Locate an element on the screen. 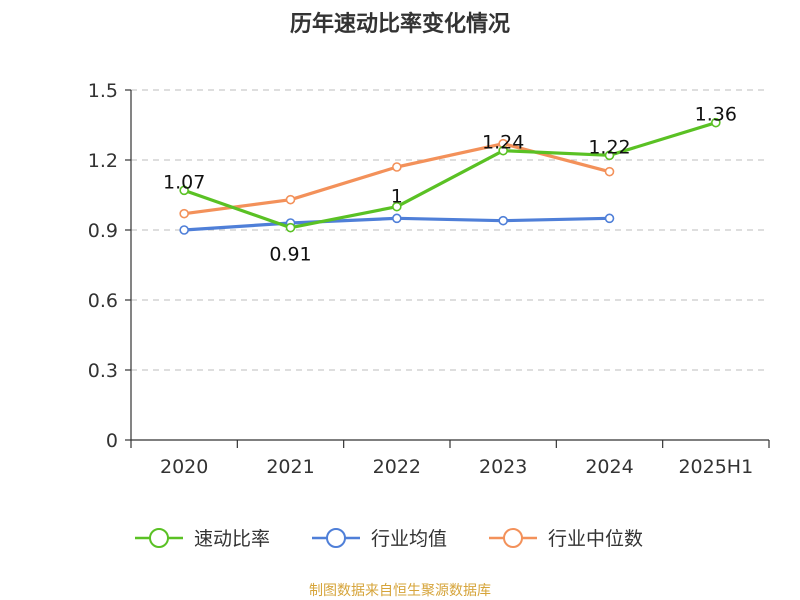 This screenshot has height=600, width=800. series-quick-ratio is located at coordinates (450, 175).